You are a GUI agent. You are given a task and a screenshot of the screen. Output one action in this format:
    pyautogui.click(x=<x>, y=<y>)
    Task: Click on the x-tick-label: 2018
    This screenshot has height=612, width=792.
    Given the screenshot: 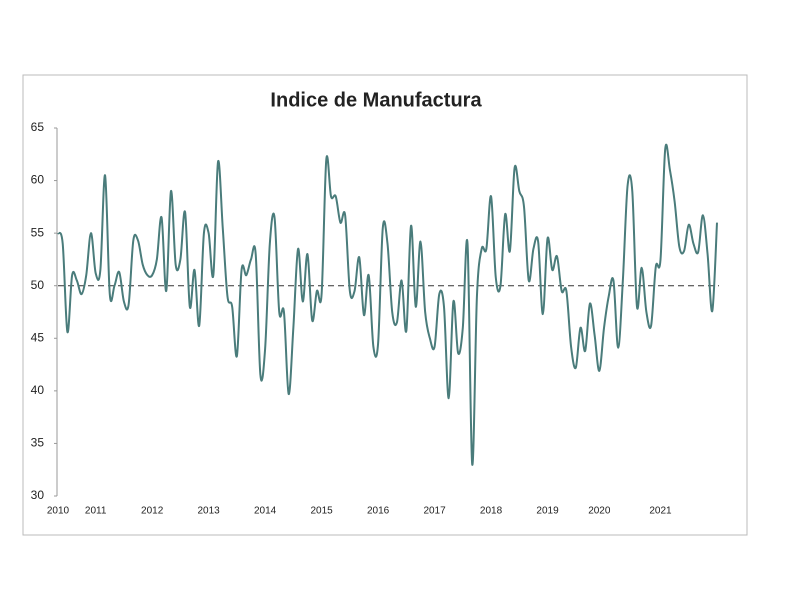 What is the action you would take?
    pyautogui.click(x=491, y=511)
    